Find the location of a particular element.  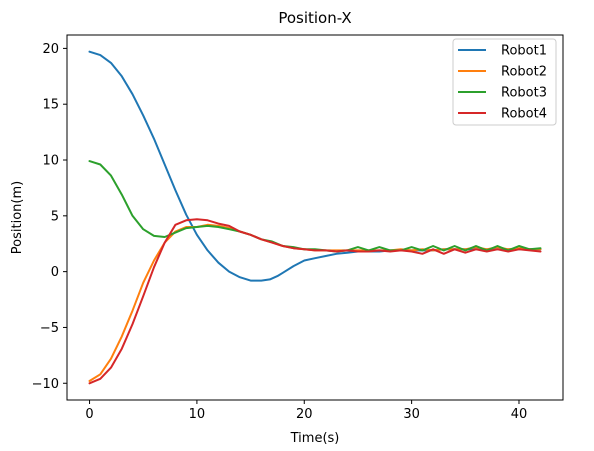

legend-label-robot1: Robot1 is located at coordinates (524, 51).